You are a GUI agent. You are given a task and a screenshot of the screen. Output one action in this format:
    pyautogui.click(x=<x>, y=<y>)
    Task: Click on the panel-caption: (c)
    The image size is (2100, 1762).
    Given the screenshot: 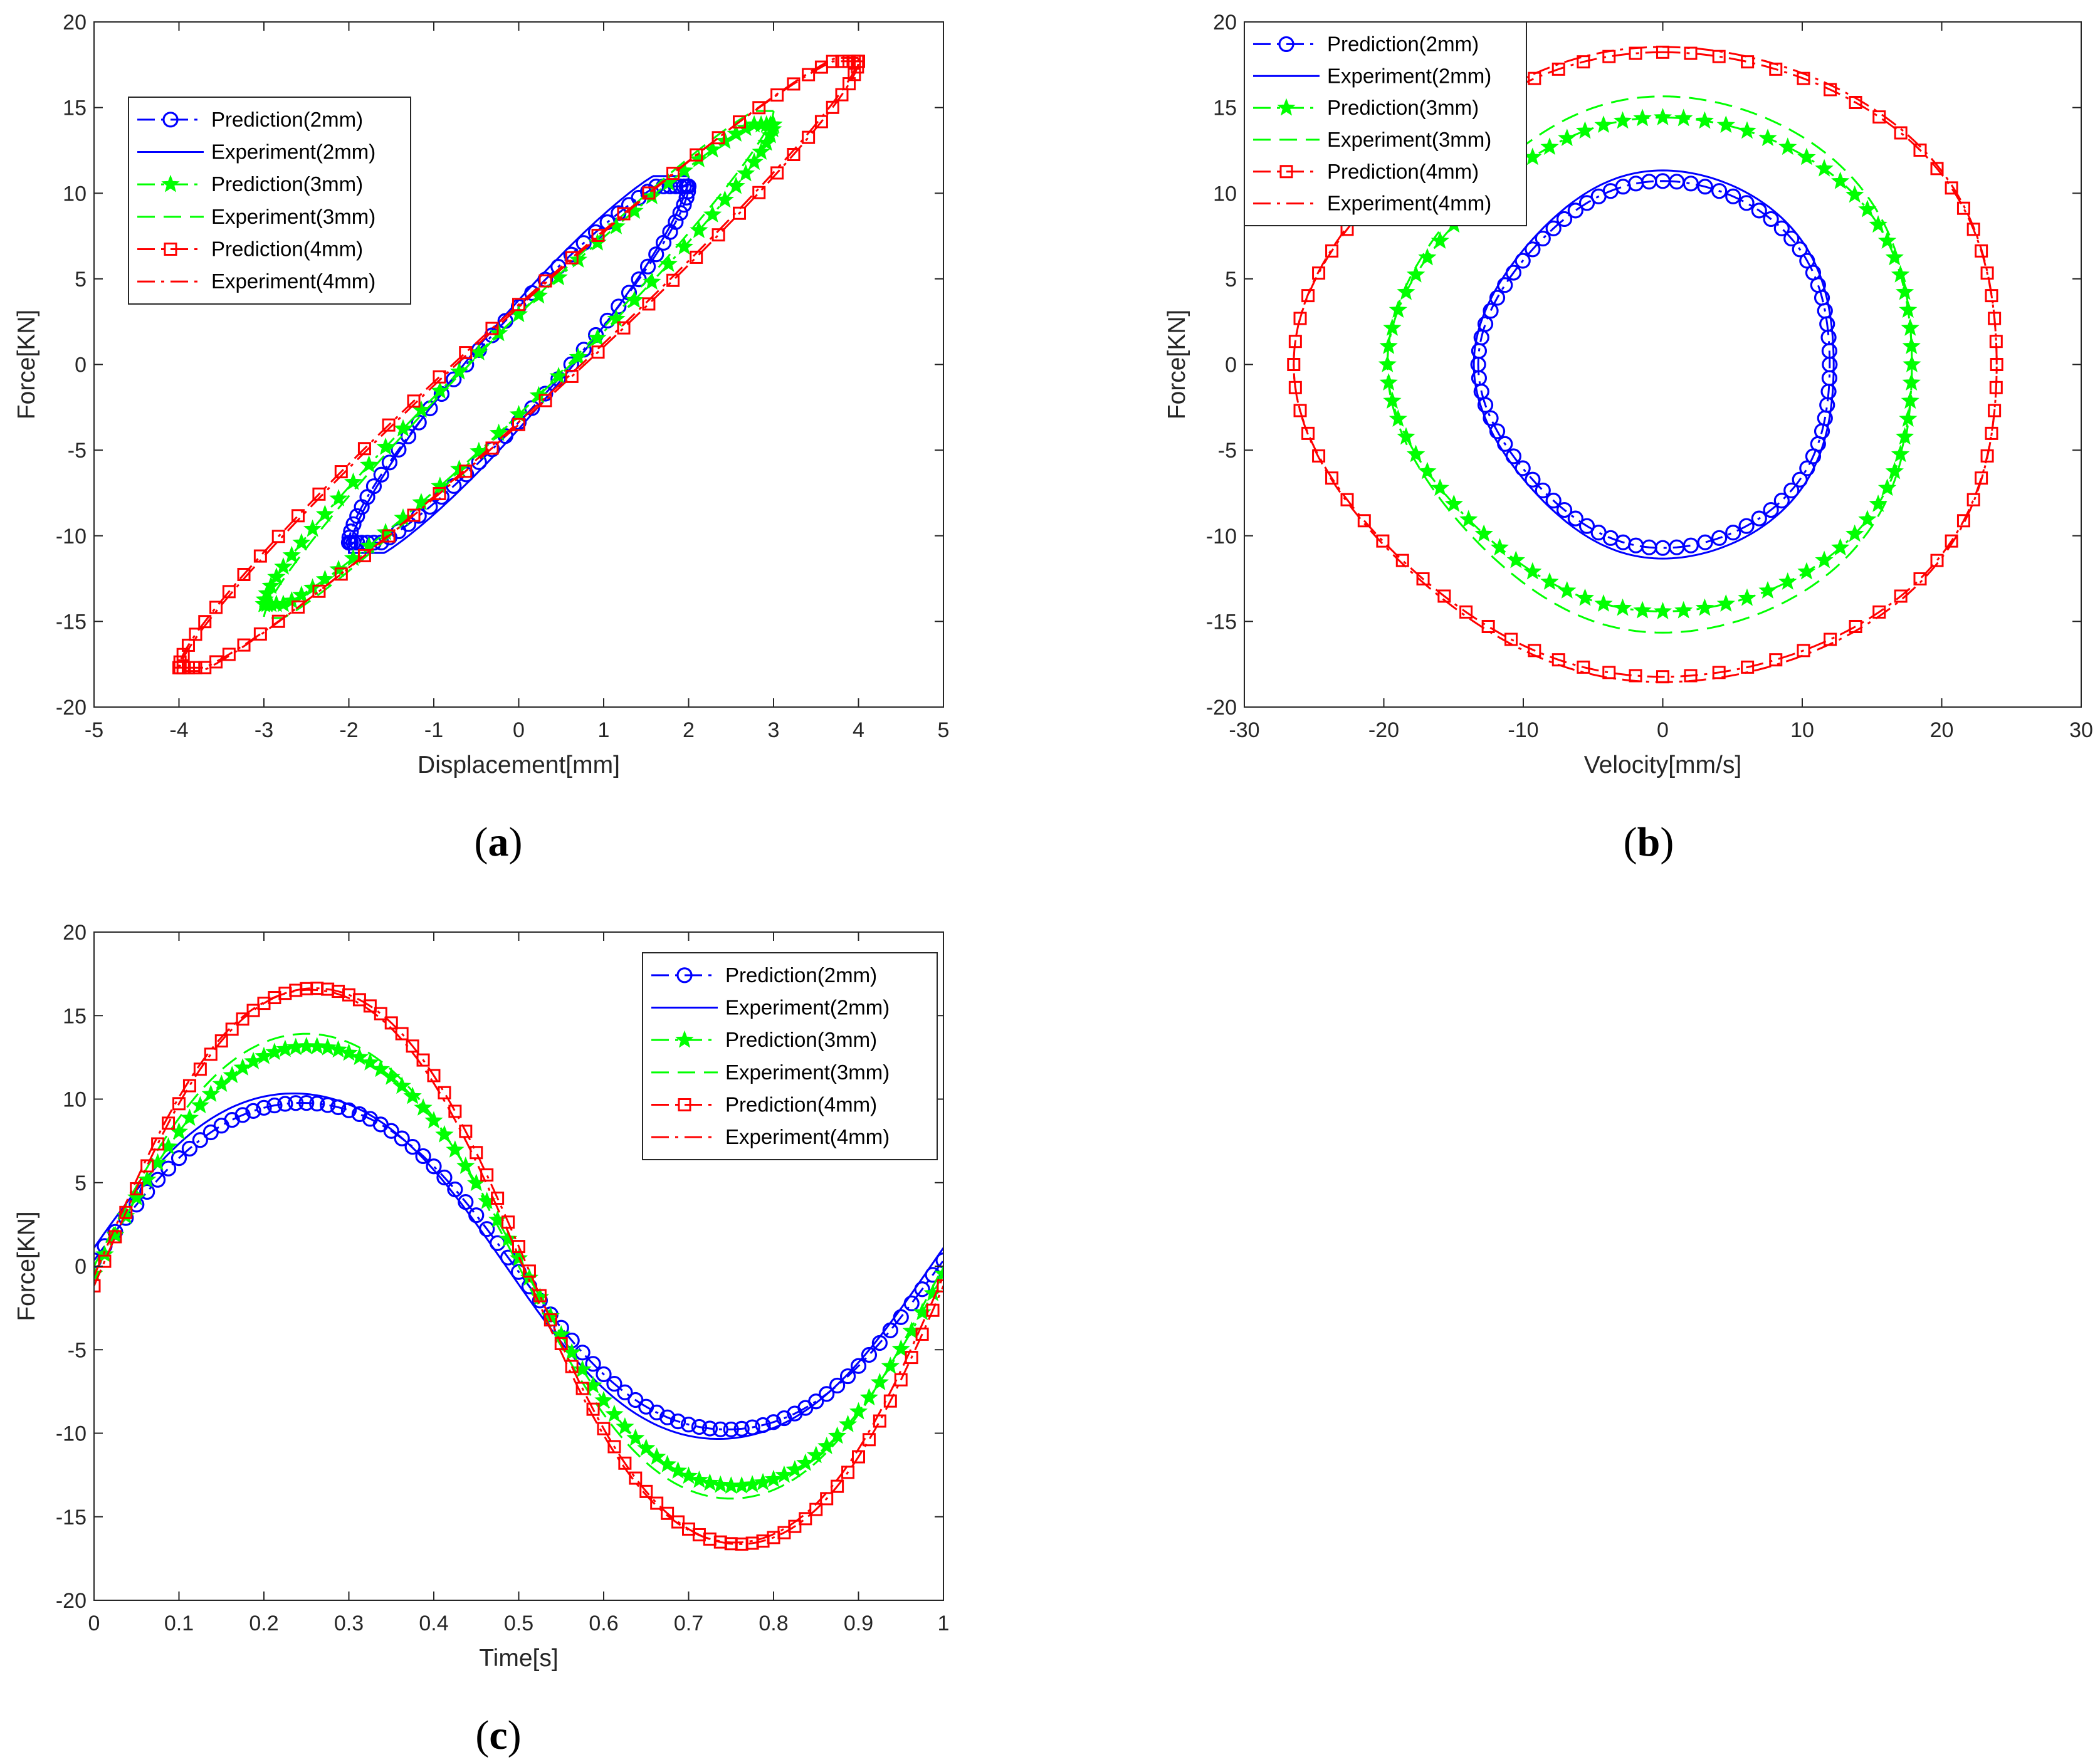 What is the action you would take?
    pyautogui.click(x=498, y=1735)
    